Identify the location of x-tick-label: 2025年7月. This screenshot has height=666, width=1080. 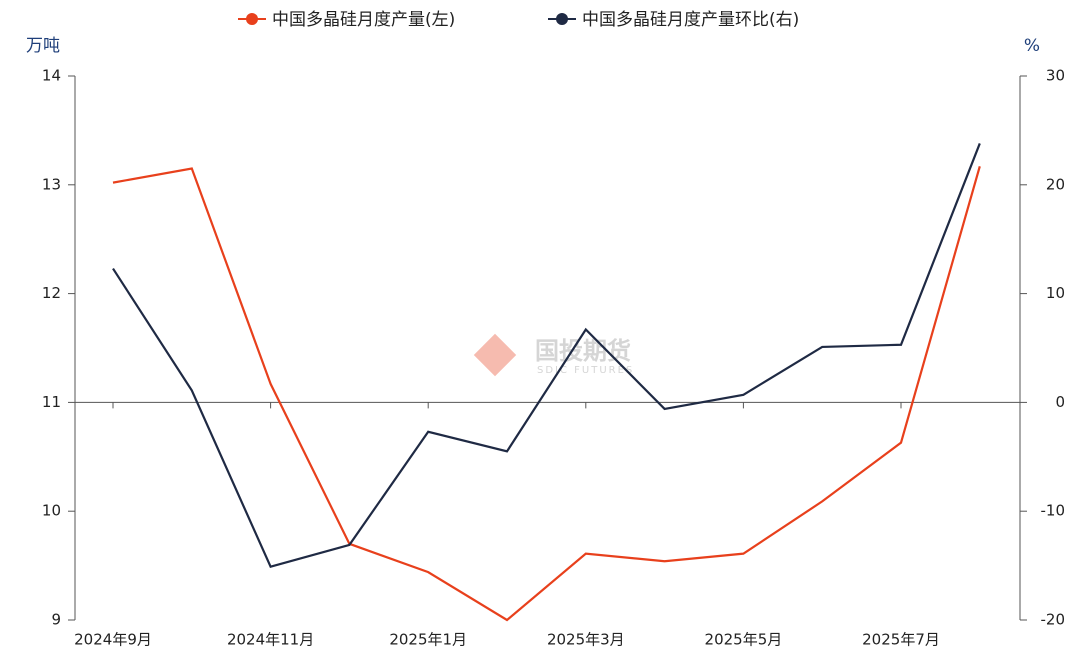
(901, 640).